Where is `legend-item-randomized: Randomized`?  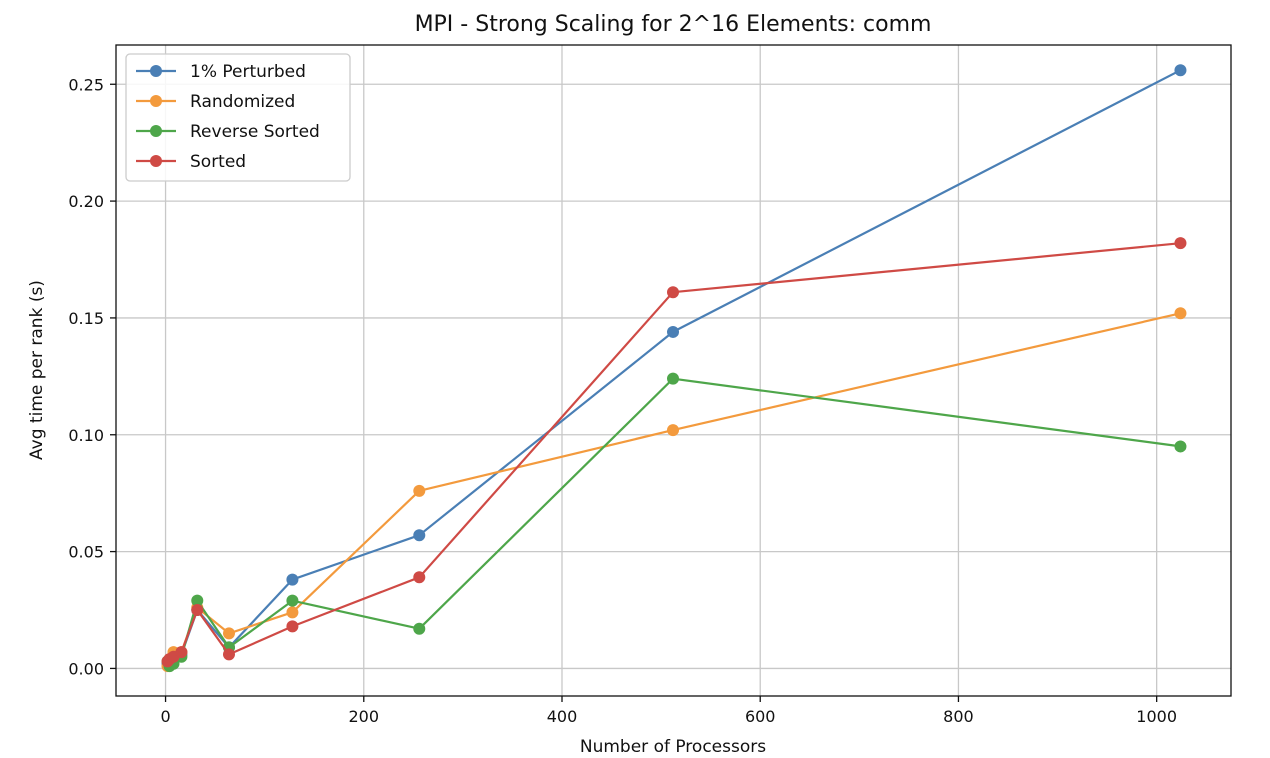
legend-item-randomized: Randomized is located at coordinates (215, 102).